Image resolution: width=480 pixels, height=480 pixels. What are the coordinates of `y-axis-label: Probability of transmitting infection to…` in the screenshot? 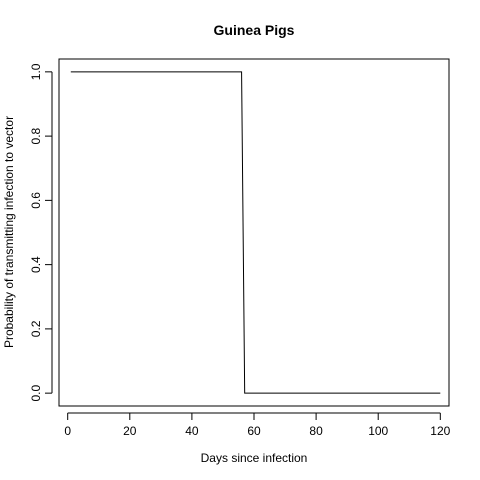 It's located at (9, 232).